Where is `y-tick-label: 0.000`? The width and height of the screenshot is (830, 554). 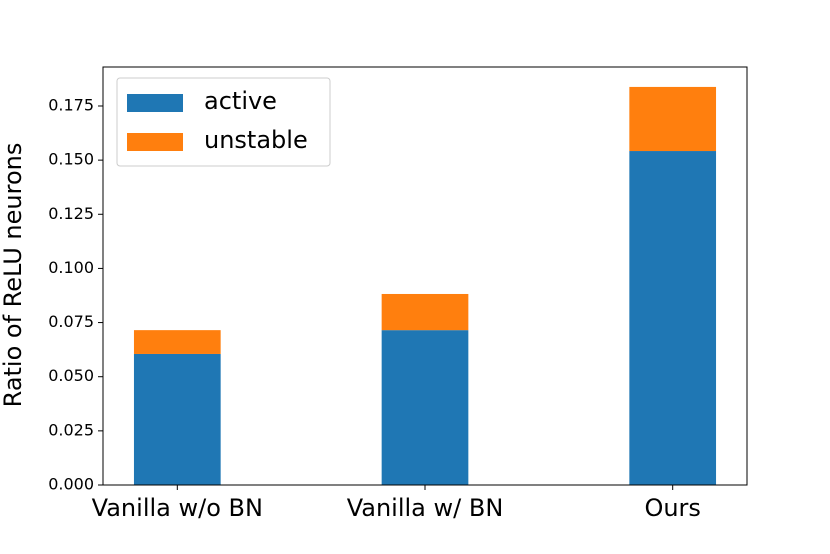
y-tick-label: 0.000 is located at coordinates (71, 484).